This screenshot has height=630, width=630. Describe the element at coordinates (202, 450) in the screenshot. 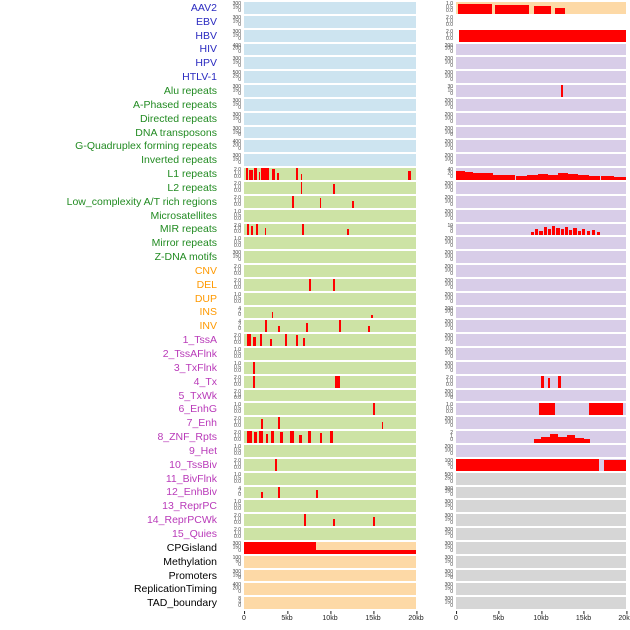

I see `track-label: 9_Het` at that location.